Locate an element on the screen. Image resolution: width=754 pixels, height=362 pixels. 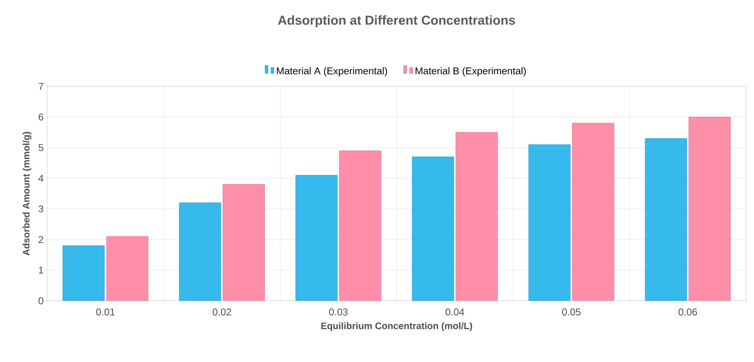
y-tick-label: 3 is located at coordinates (41, 208).